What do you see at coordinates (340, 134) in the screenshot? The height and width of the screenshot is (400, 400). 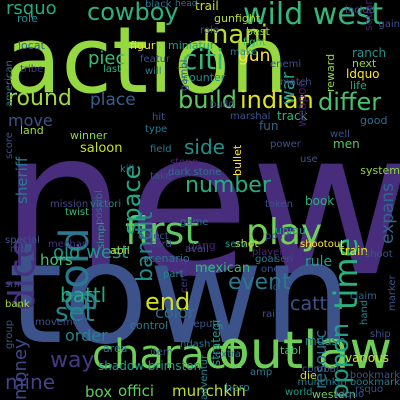 I see `cloud-word: well` at bounding box center [340, 134].